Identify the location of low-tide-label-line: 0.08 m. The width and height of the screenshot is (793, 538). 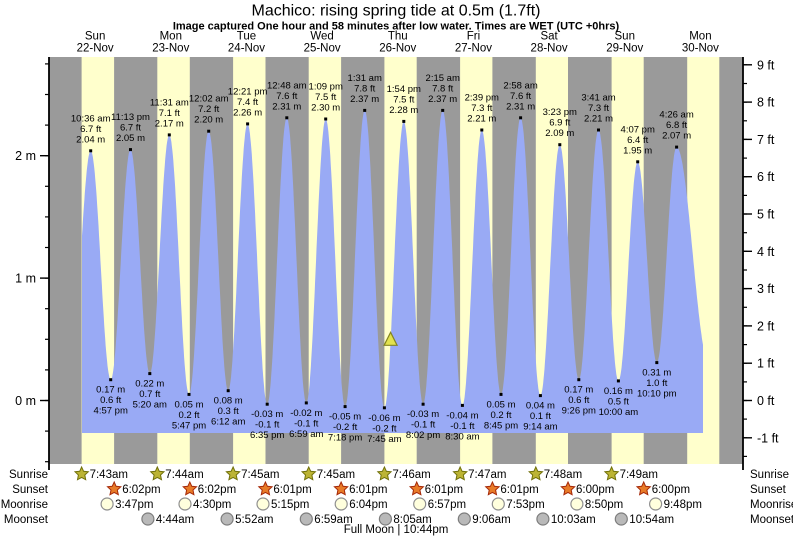
(228, 401).